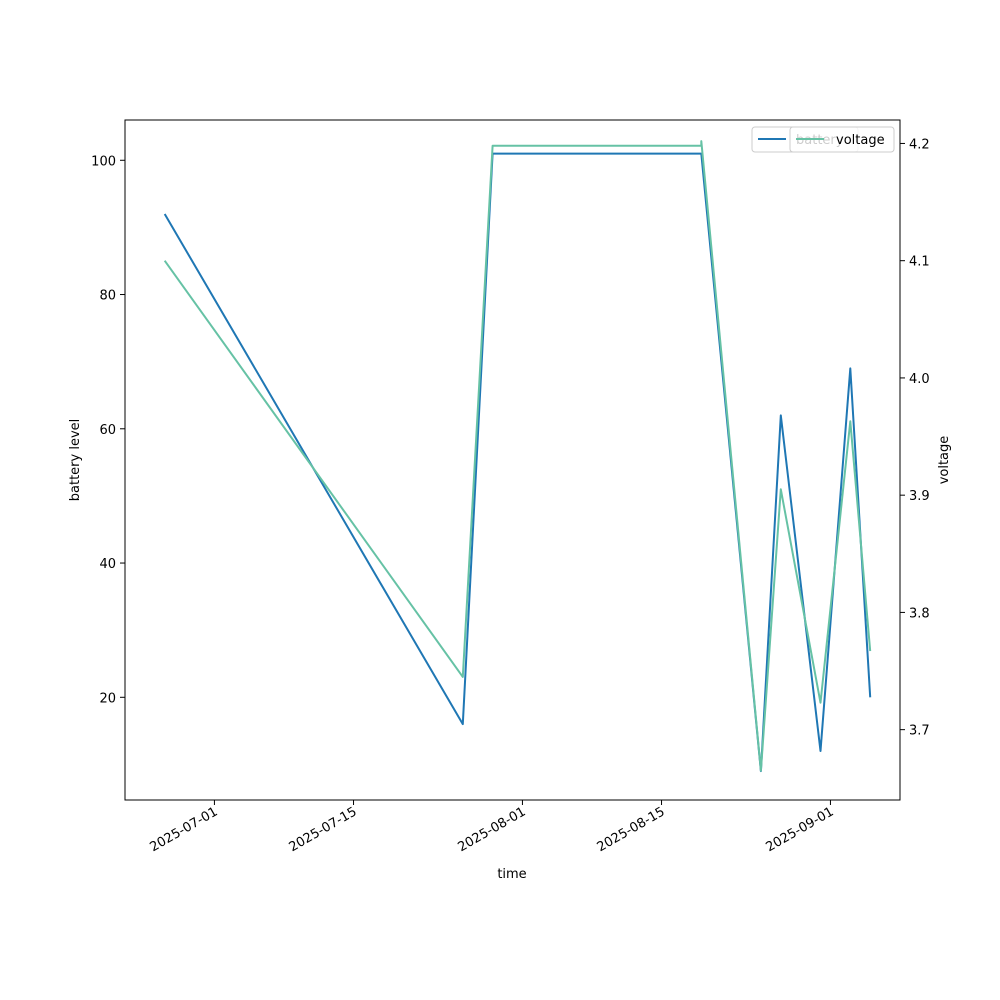 This screenshot has width=1000, height=1000. I want to click on y2-tick-label: 3.8, so click(919, 613).